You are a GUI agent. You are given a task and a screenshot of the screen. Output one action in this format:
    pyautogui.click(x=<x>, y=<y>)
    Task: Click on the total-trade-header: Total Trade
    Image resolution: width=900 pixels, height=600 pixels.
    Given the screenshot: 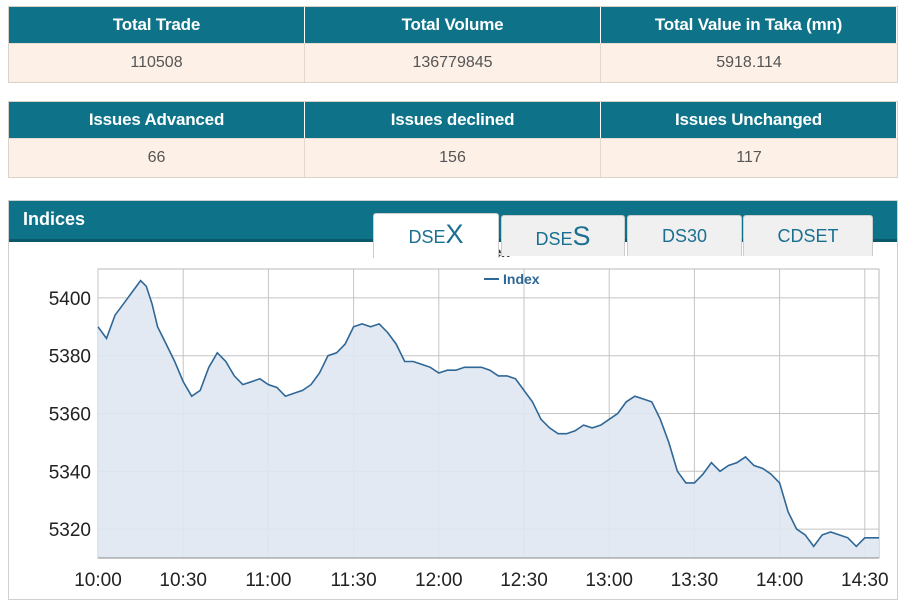 What is the action you would take?
    pyautogui.click(x=157, y=25)
    